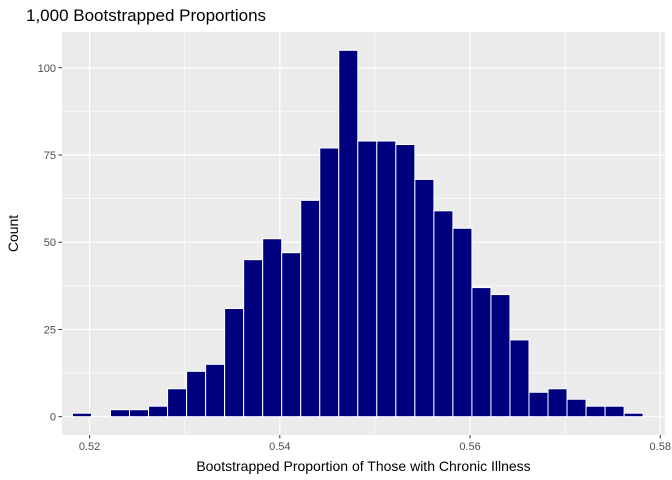  What do you see at coordinates (50, 156) in the screenshot?
I see `y-tick-label: 75` at bounding box center [50, 156].